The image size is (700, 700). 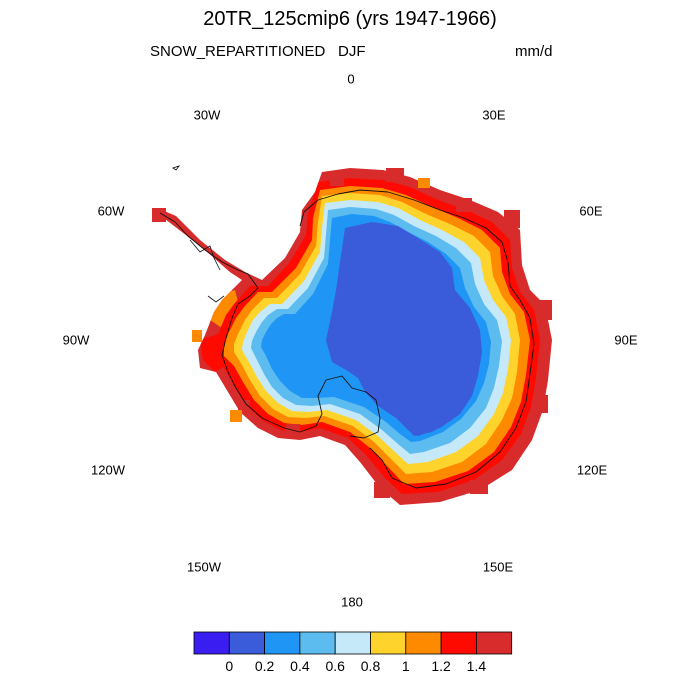 I want to click on season-label: DJF, so click(x=352, y=51).